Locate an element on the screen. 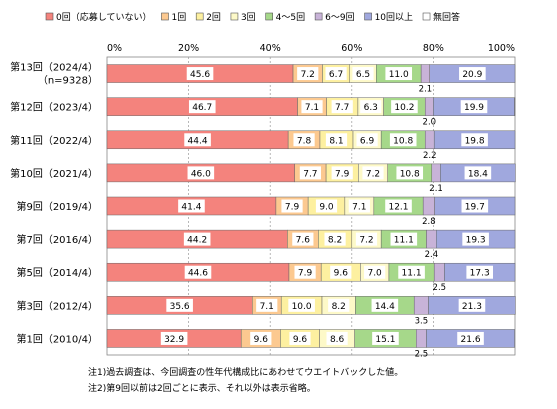 The height and width of the screenshot is (409, 557). data-label-8-1: 9.6 is located at coordinates (261, 340).